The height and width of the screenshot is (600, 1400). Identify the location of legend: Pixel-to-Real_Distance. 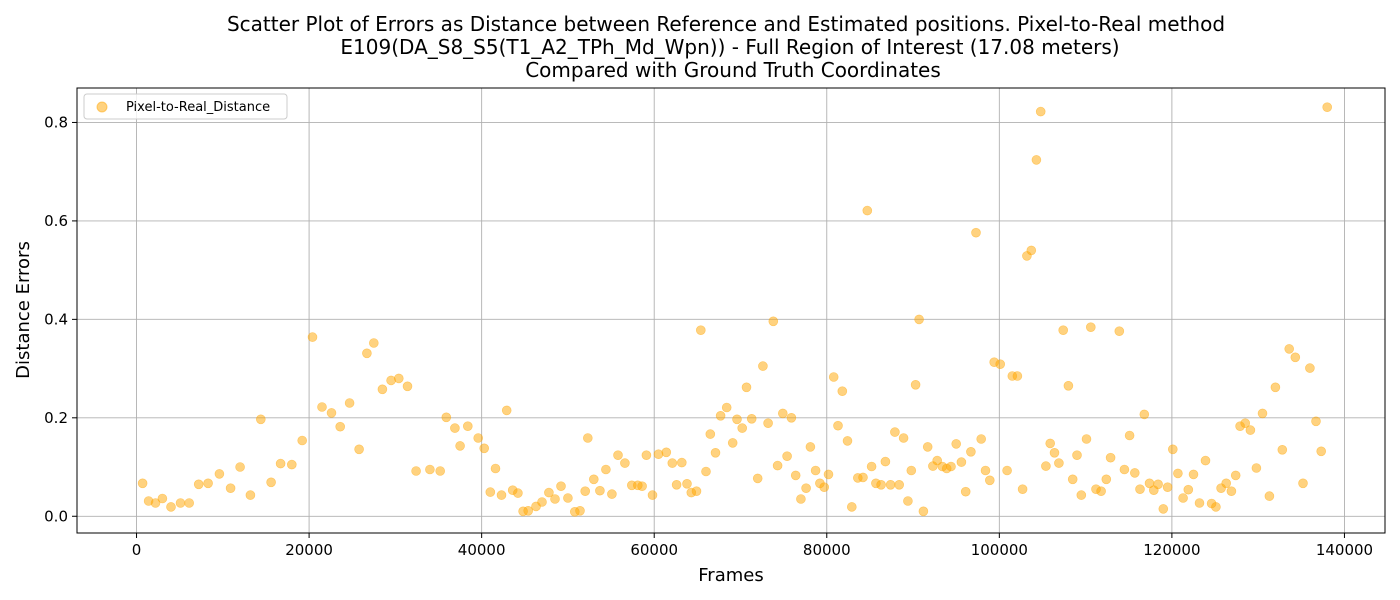
(185, 106).